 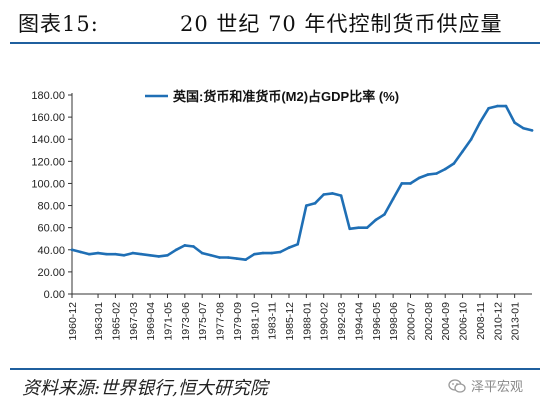 What do you see at coordinates (411, 321) in the screenshot?
I see `x-tick-label: 2000-07` at bounding box center [411, 321].